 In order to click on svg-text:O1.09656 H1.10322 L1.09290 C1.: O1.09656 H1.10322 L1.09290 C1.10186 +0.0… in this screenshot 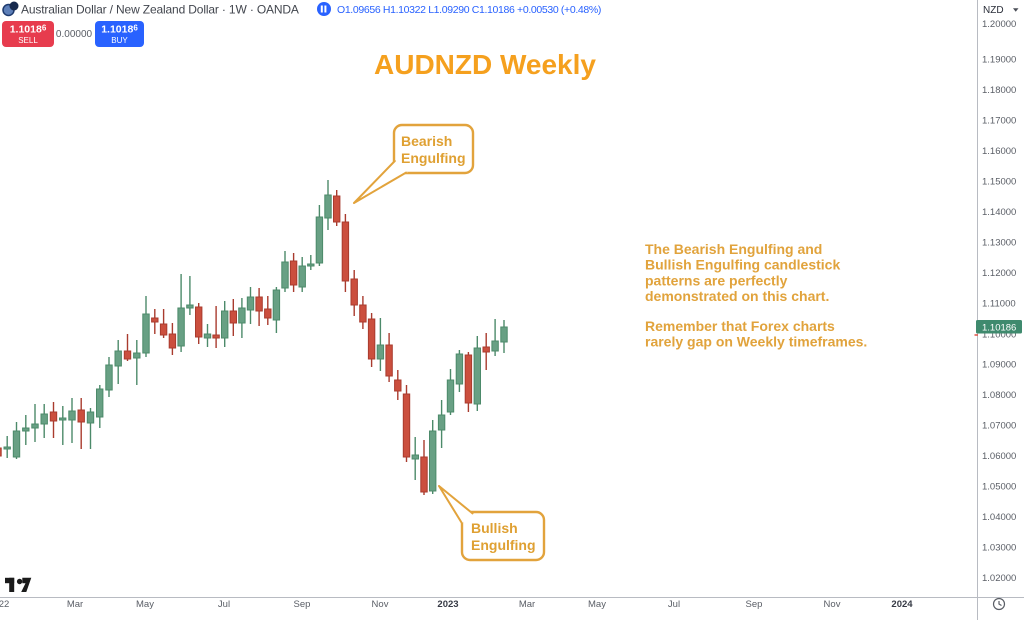, I will do `click(469, 10)`.